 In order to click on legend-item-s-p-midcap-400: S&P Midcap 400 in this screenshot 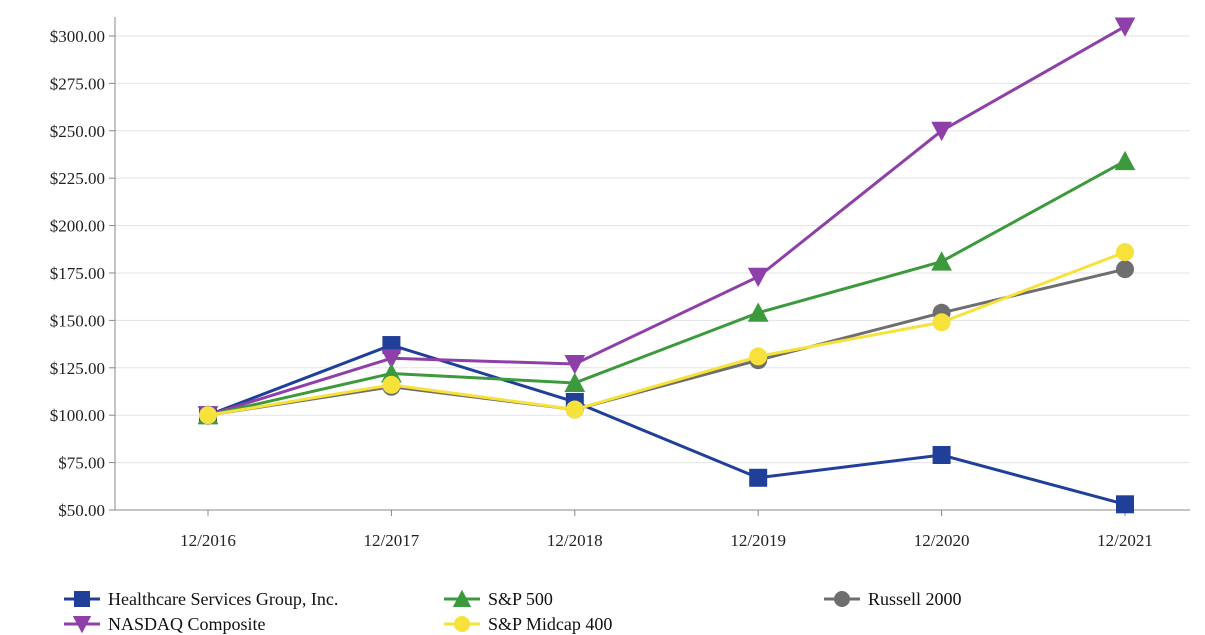, I will do `click(527, 624)`.